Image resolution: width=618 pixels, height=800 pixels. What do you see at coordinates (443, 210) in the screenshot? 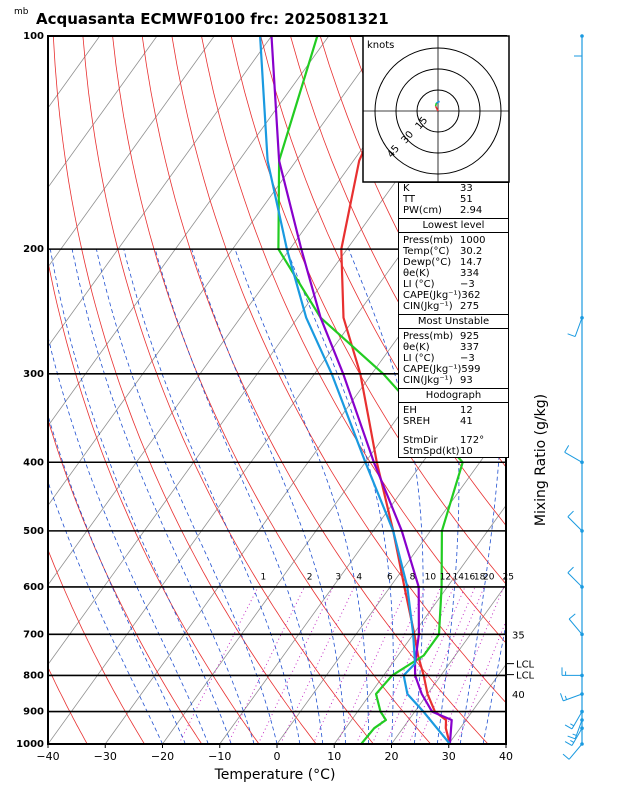
I see `index-row-pw: PW(cm) 2.94` at bounding box center [443, 210].